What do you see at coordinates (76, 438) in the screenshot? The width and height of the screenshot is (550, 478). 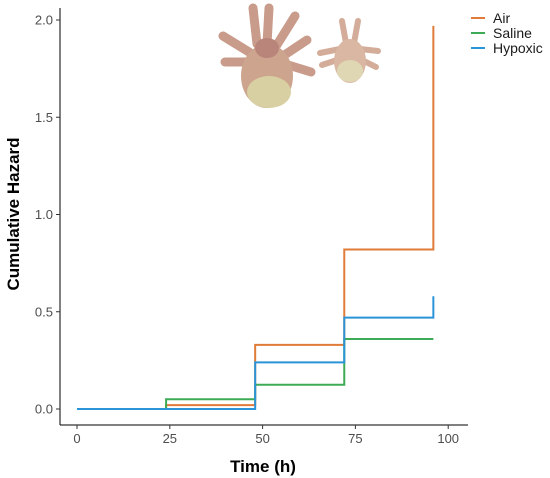 I see `x-tick-label: 0` at bounding box center [76, 438].